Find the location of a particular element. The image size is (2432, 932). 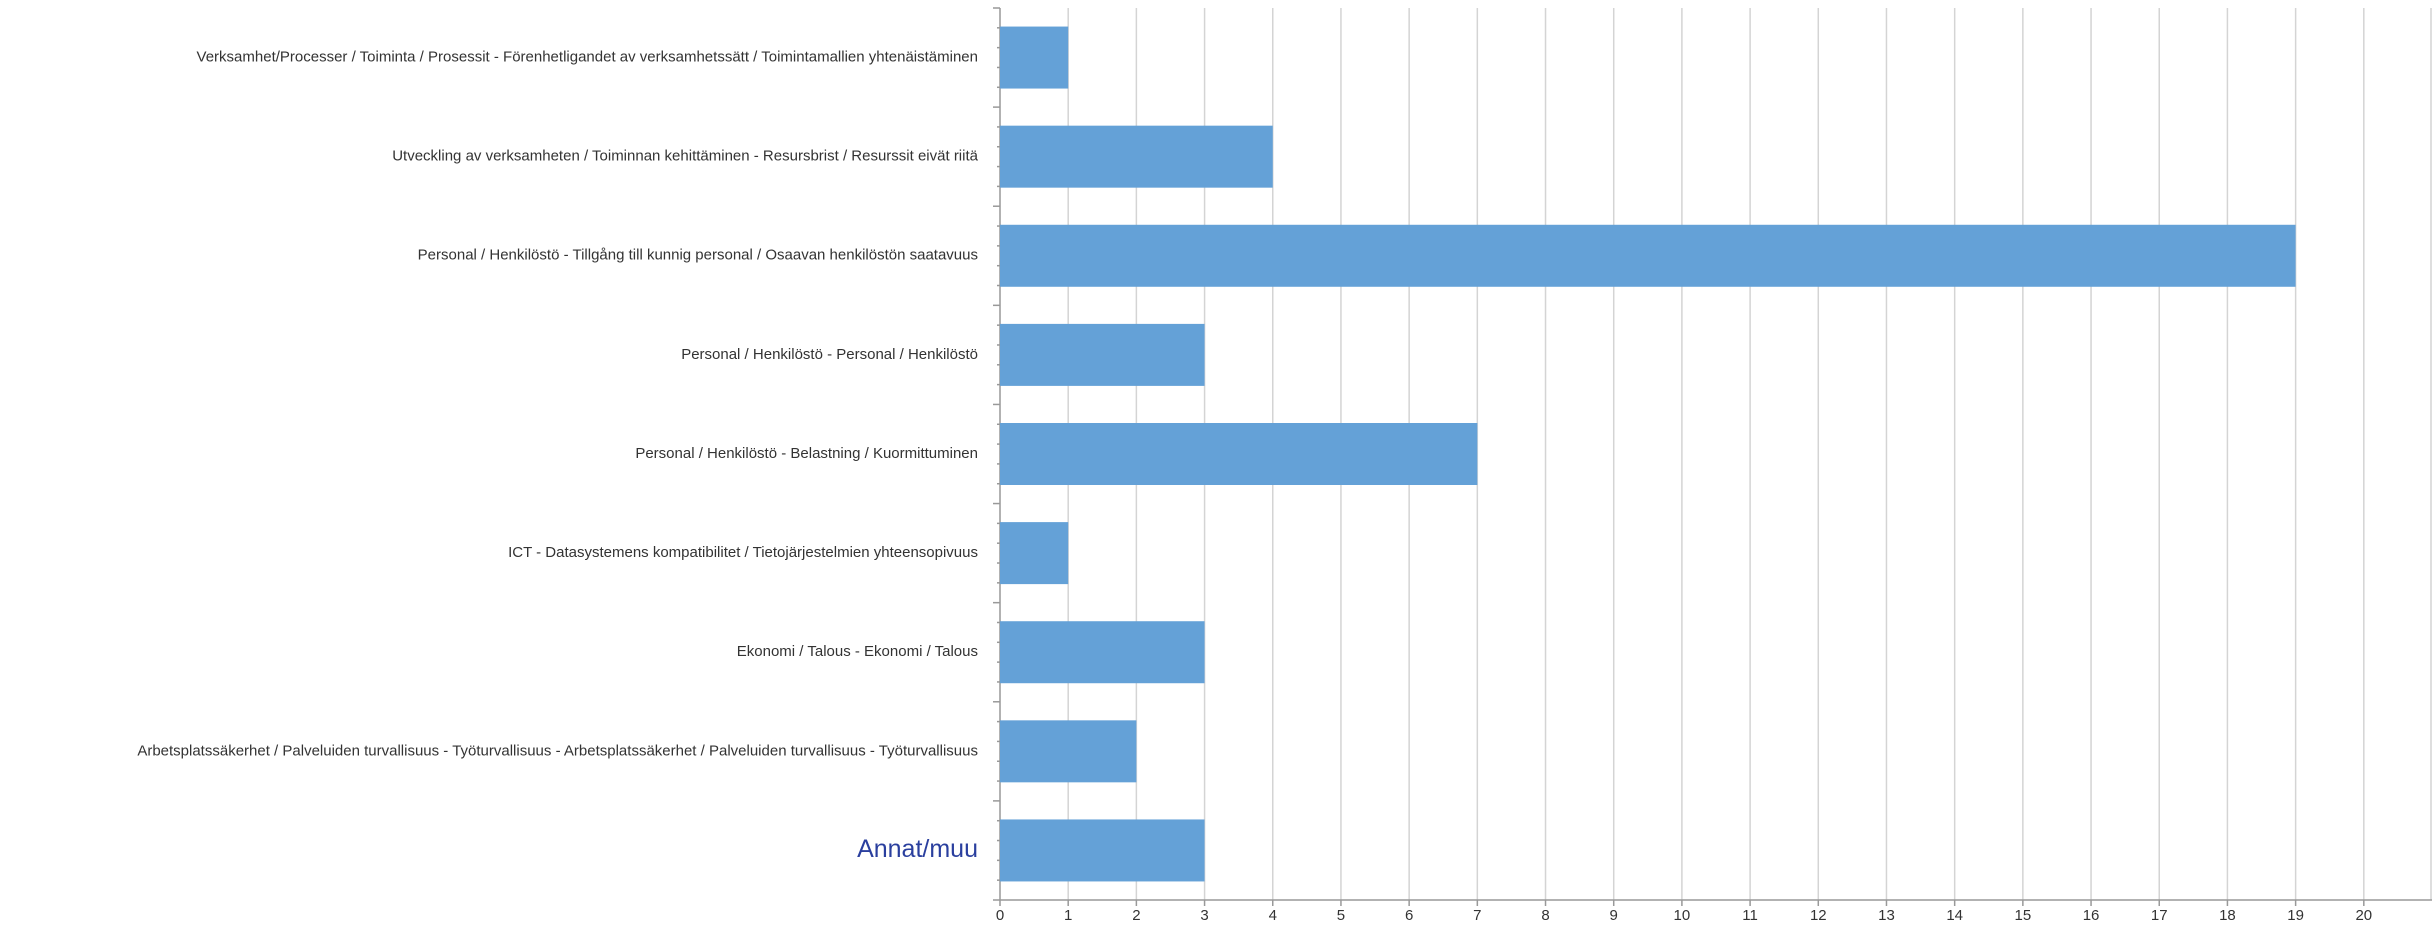

x-tick-label: 6 is located at coordinates (1409, 915).